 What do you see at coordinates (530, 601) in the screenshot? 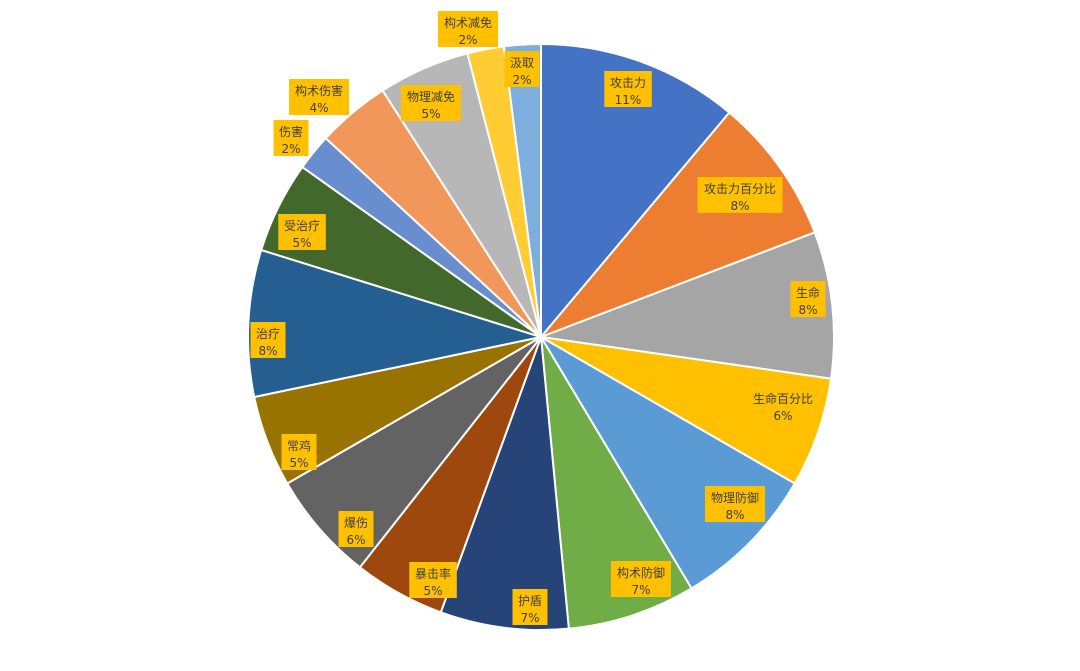
I see `data-label-category: 护盾` at bounding box center [530, 601].